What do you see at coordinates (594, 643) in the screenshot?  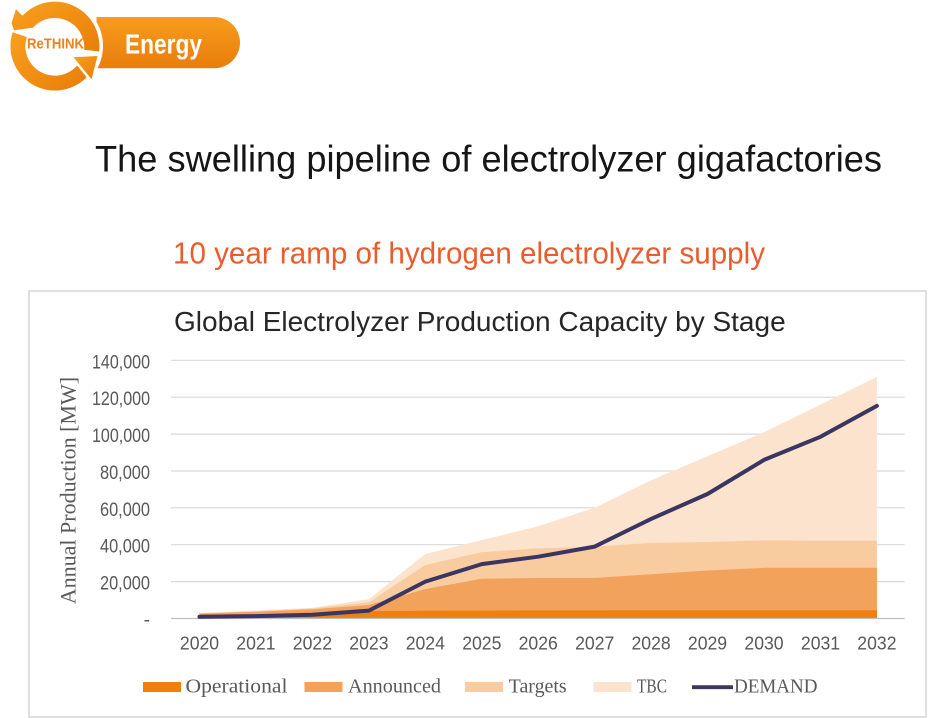 I see `svg-text: 2027` at bounding box center [594, 643].